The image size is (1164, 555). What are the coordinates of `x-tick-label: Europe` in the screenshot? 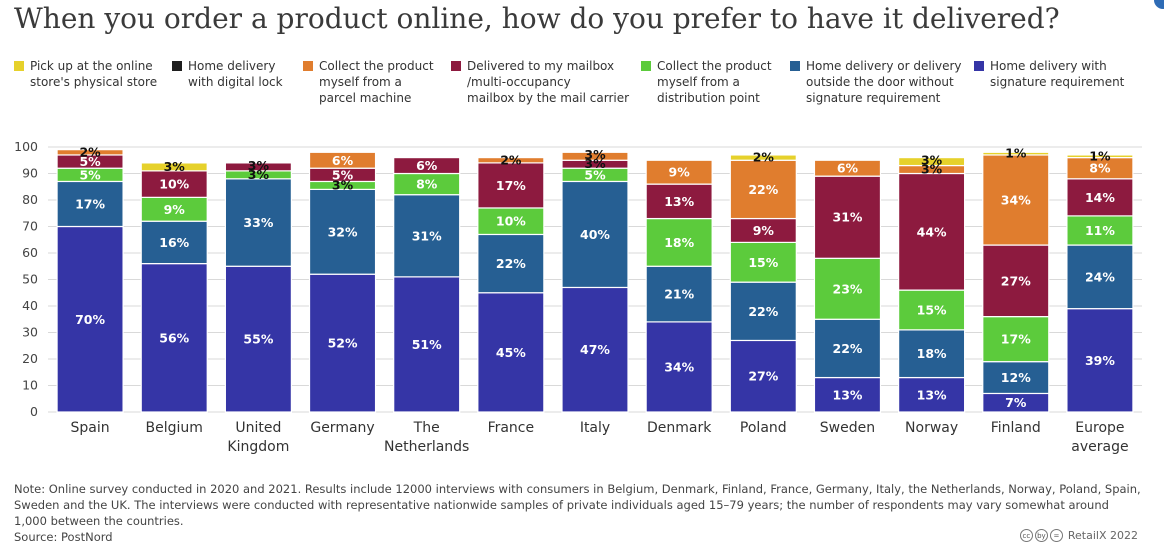 It's located at (1099, 428).